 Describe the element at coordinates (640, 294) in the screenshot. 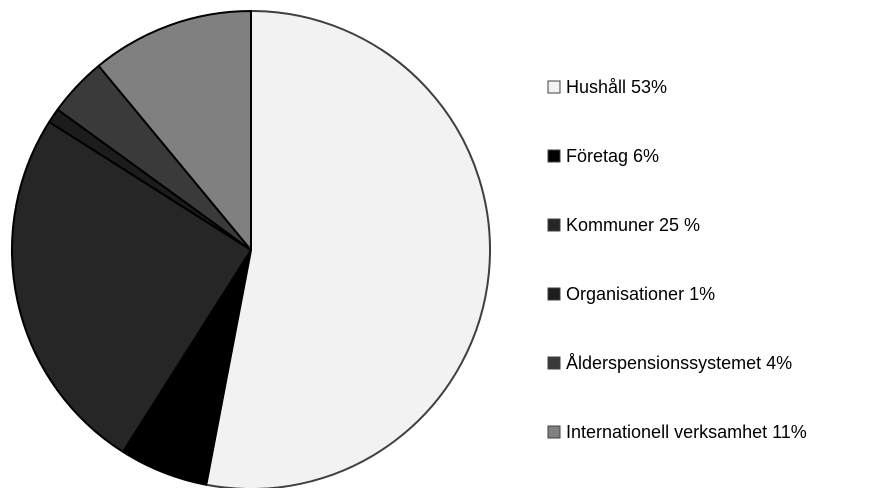

I see `legend-label: Organisationer 1%` at that location.